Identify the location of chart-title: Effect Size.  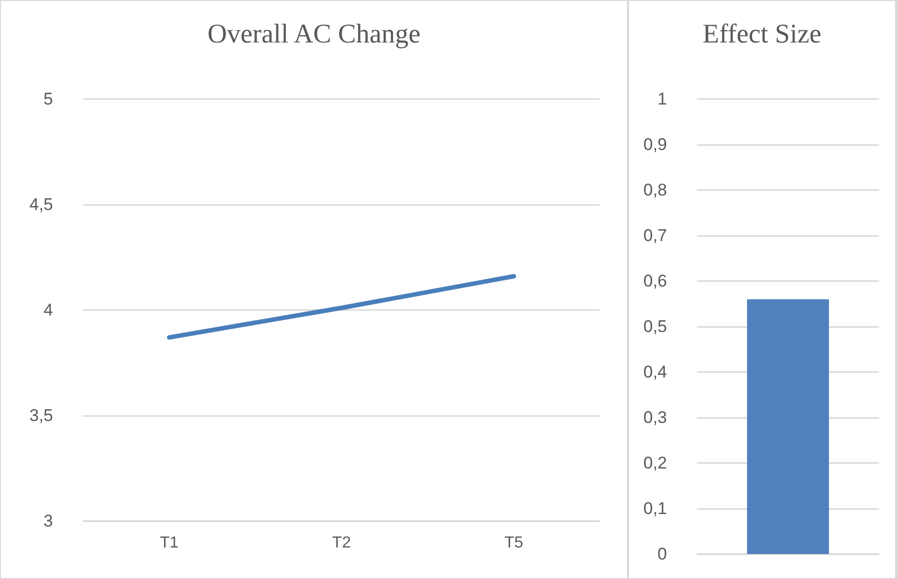
(762, 33).